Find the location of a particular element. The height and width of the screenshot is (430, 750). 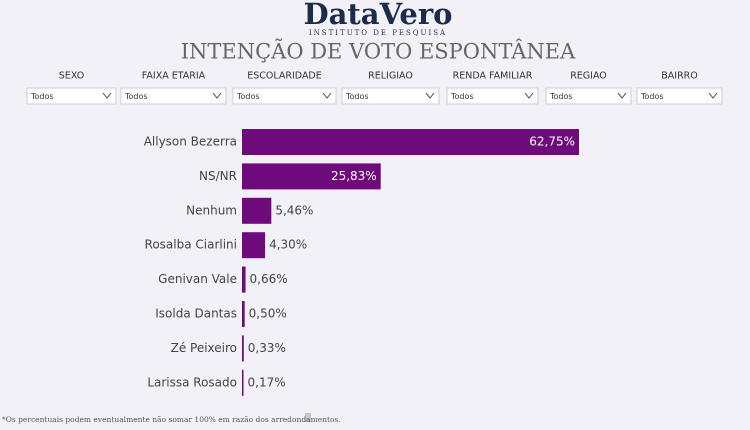

value-label: 4,30% is located at coordinates (288, 245).